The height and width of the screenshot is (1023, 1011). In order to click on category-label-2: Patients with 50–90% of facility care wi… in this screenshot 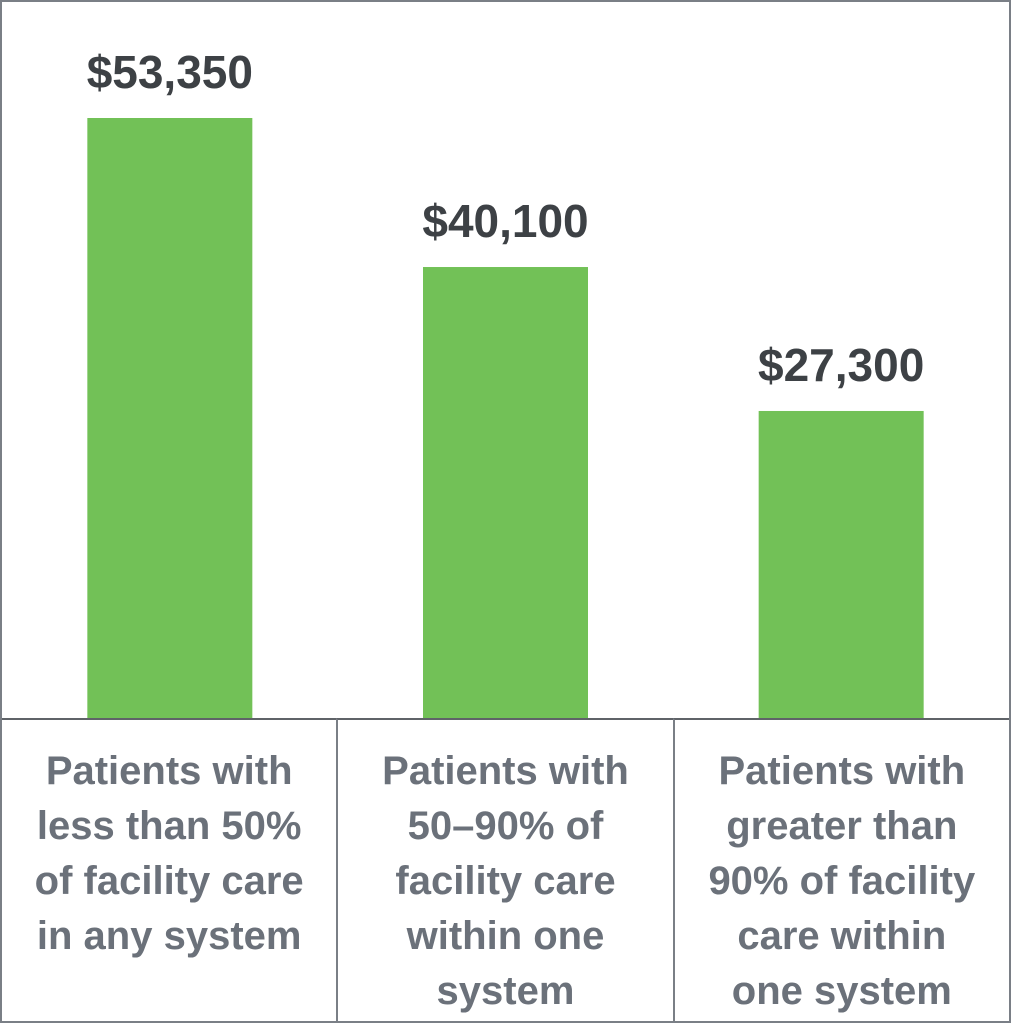, I will do `click(505, 881)`.